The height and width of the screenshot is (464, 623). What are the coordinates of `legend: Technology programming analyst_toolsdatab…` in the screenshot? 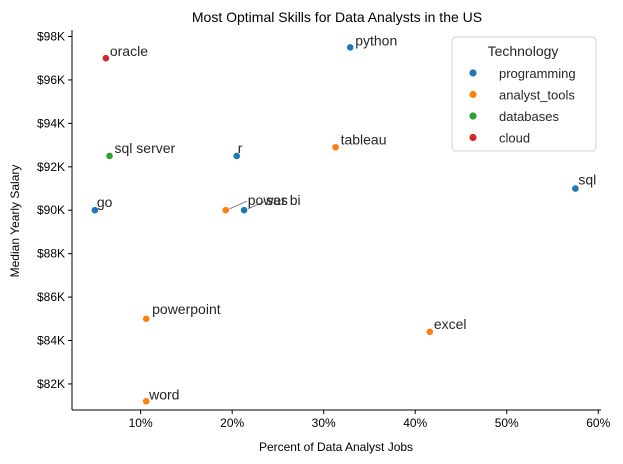 It's located at (524, 94).